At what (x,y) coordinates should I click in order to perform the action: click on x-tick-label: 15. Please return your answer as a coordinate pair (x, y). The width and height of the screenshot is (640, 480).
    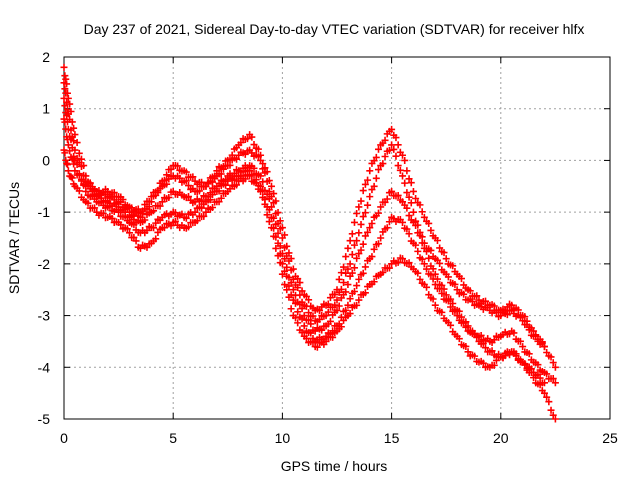
    Looking at the image, I should click on (392, 438).